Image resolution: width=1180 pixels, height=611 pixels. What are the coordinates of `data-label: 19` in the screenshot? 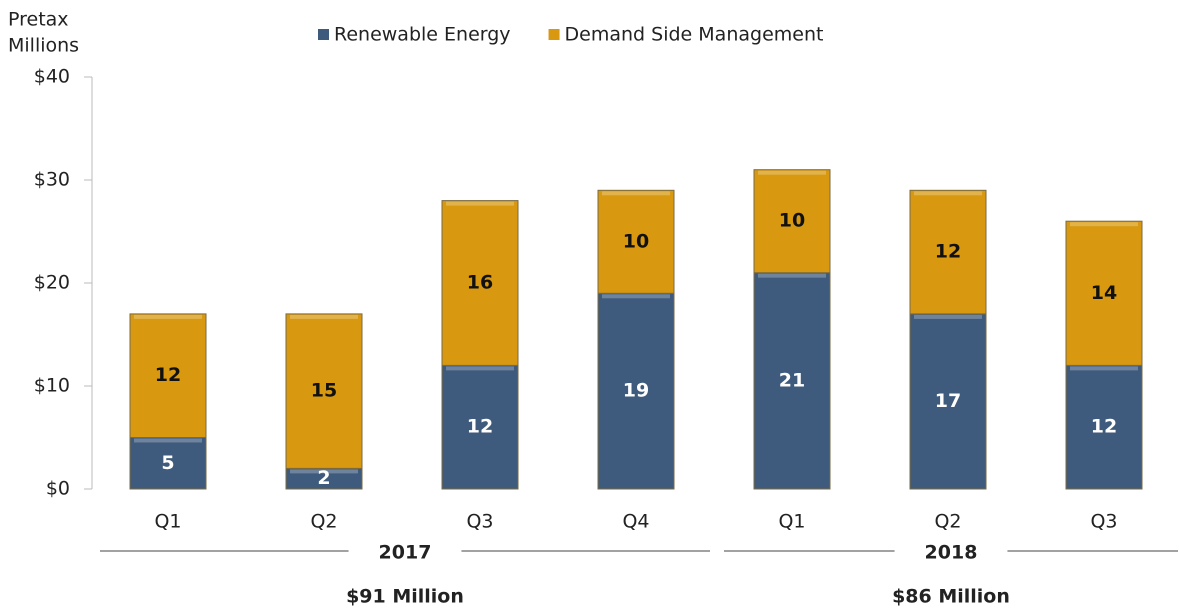 It's located at (636, 391).